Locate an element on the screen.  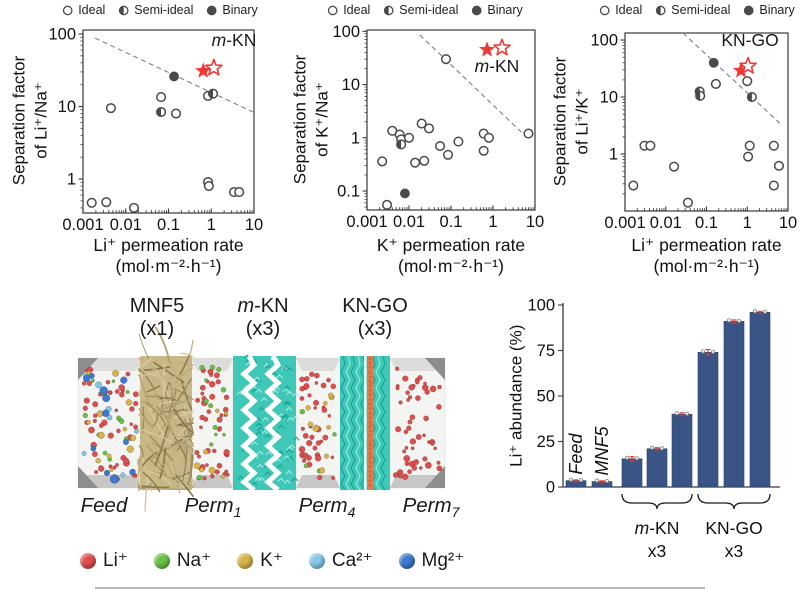
ion-color-dot-icon is located at coordinates (161, 560).